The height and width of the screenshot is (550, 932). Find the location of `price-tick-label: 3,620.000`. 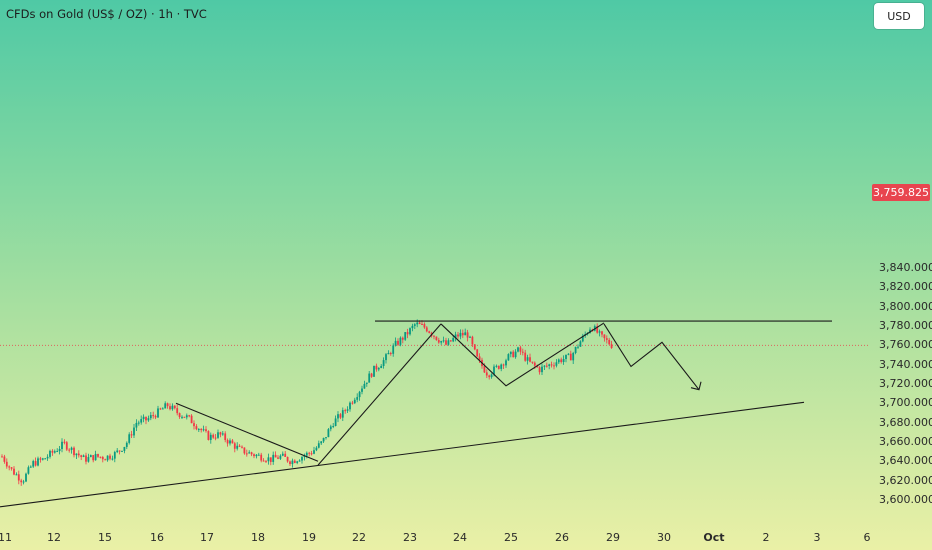

price-tick-label: 3,620.000 is located at coordinates (905, 480).